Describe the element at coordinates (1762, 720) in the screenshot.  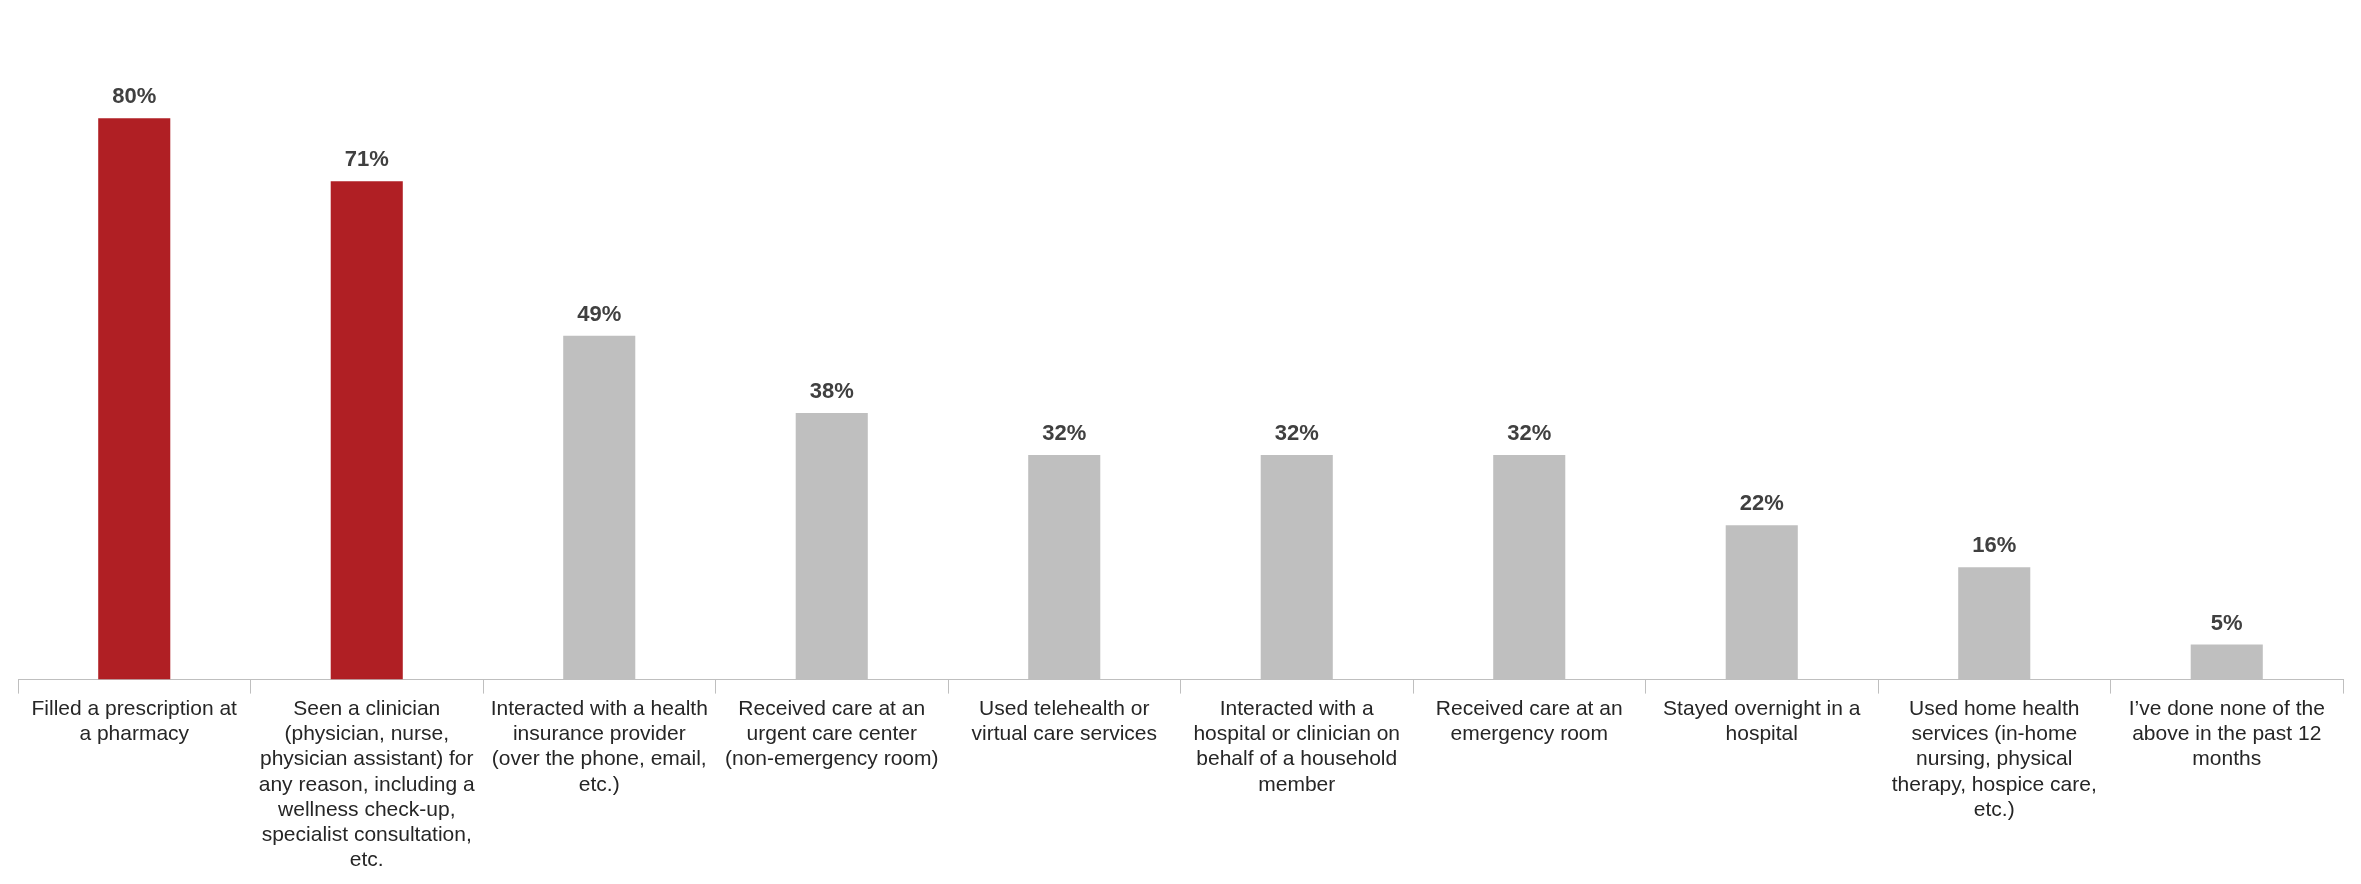
I see `x-tick-label: Stayed overnight in a hospital` at that location.